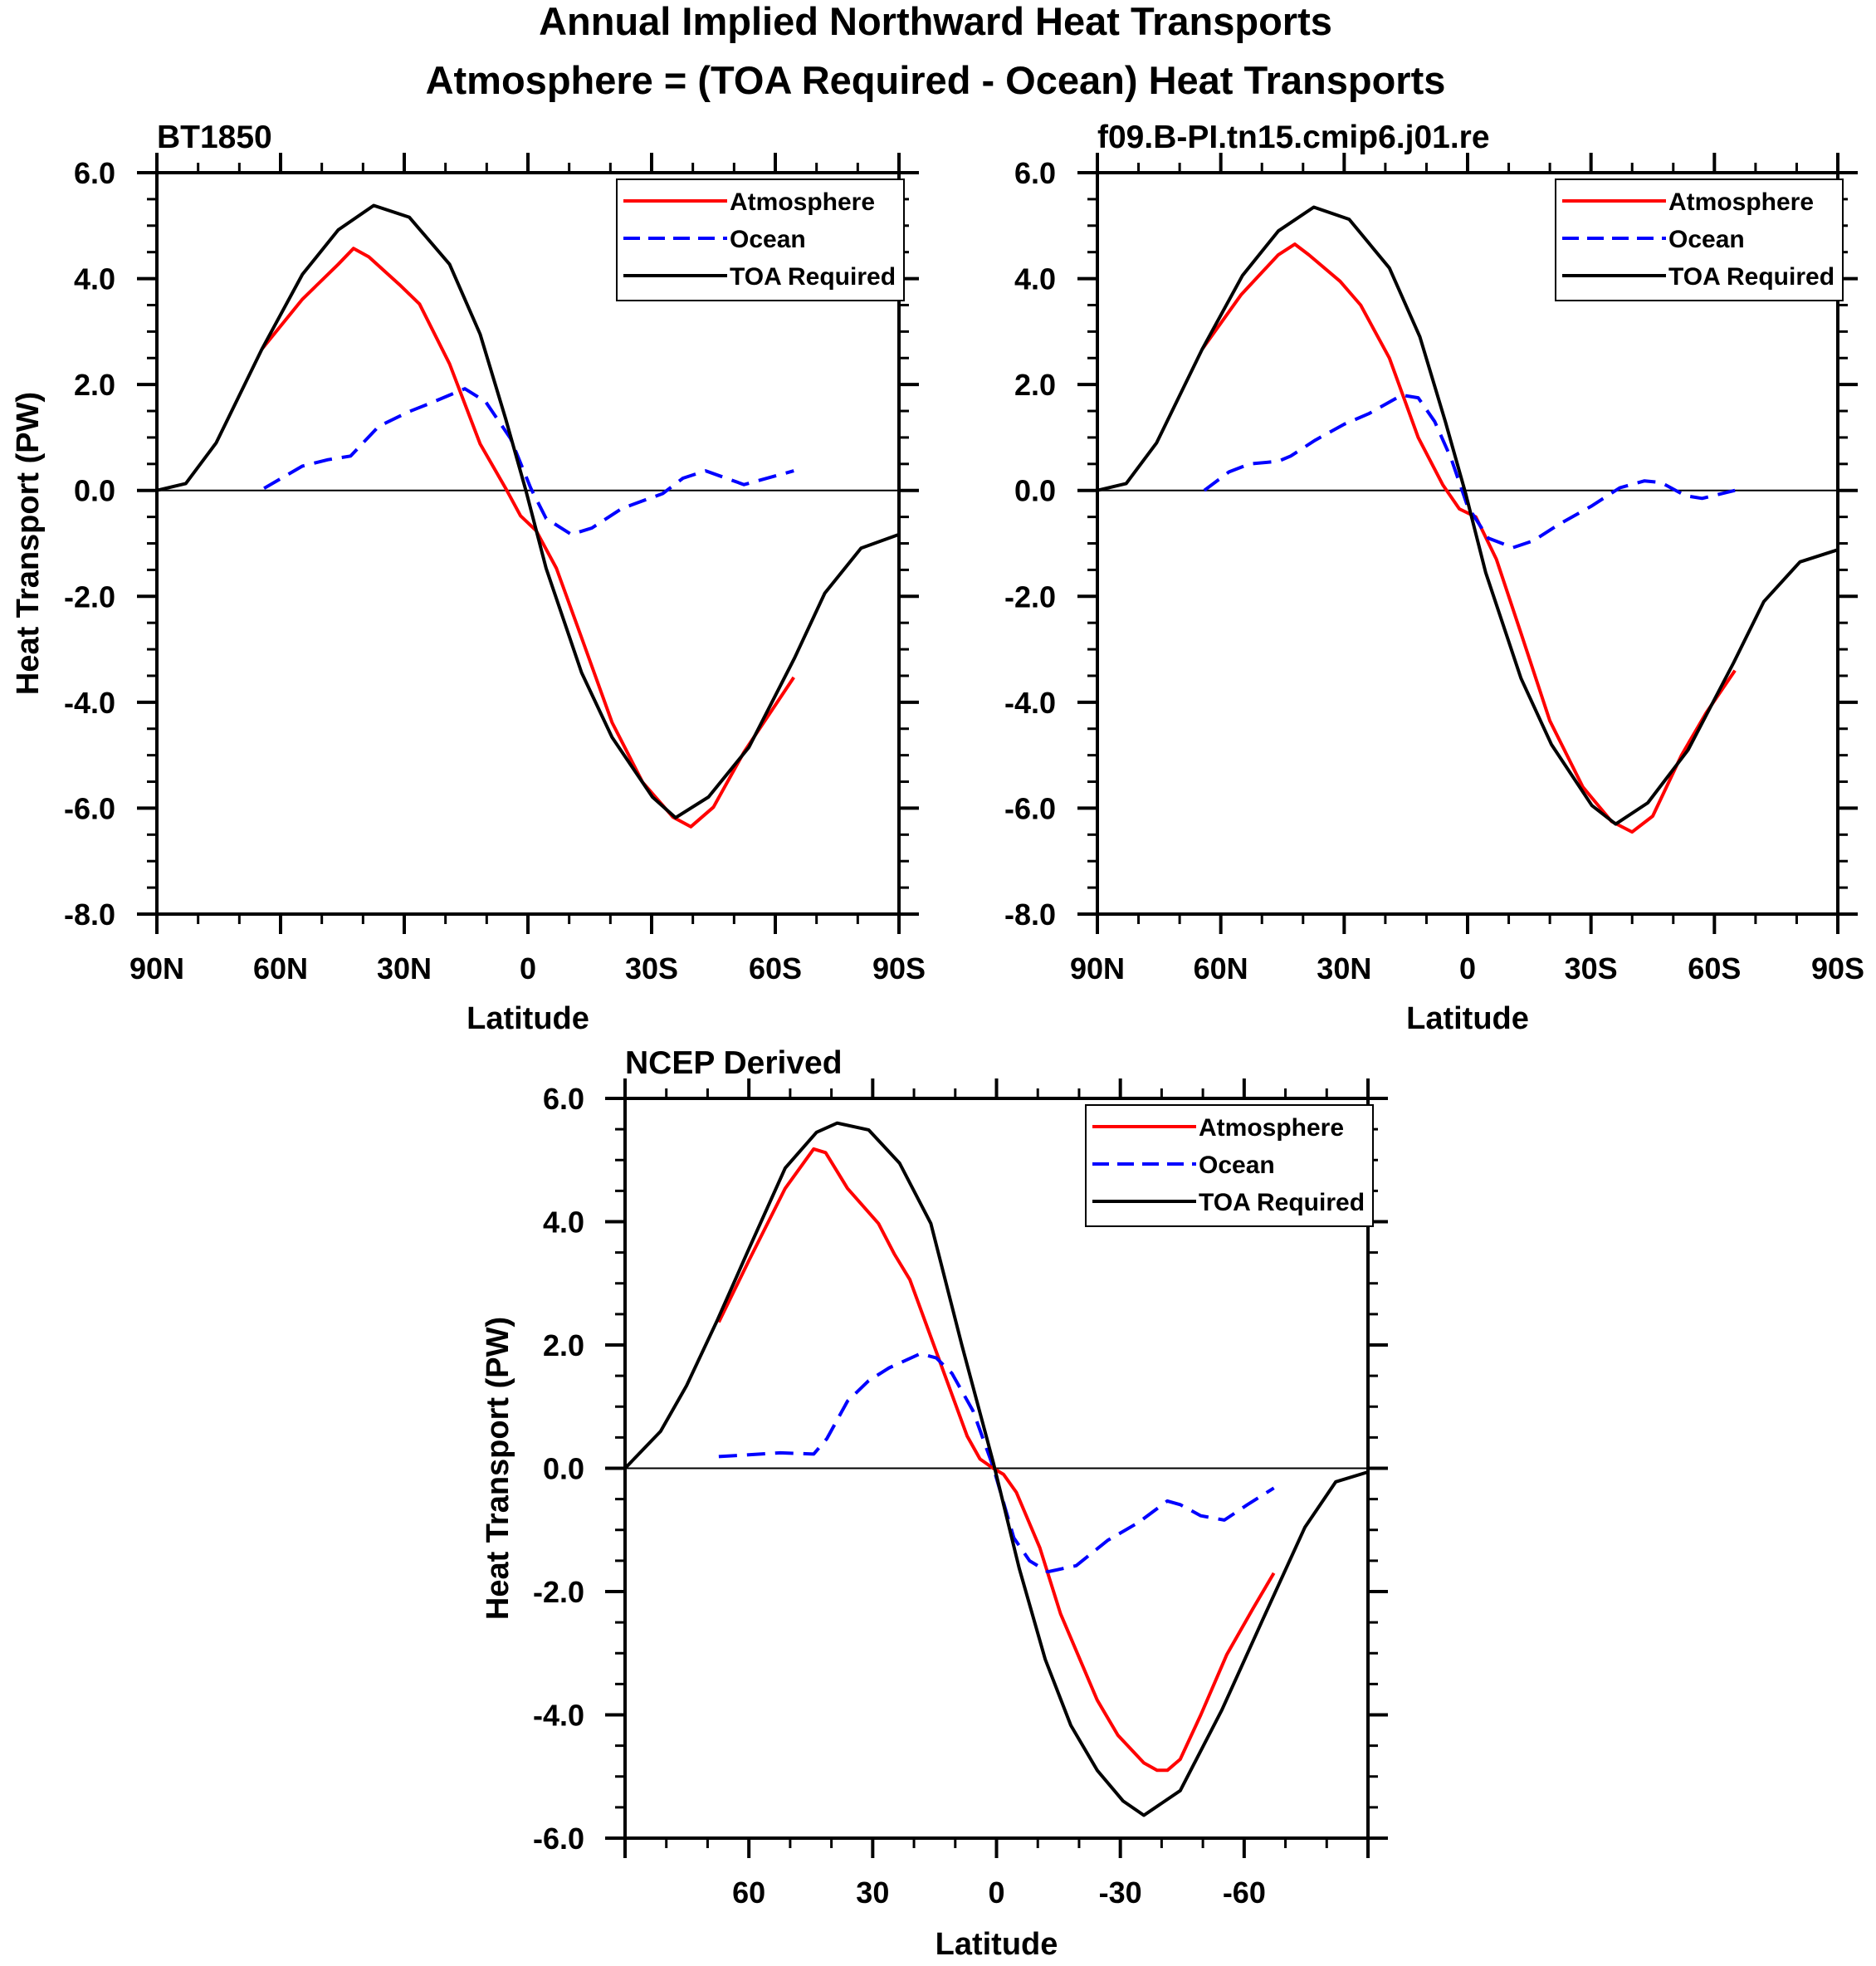 This screenshot has height=1966, width=1876. I want to click on panel-title: f09.B-PI.tn15.cmip6.j01.re, so click(1293, 138).